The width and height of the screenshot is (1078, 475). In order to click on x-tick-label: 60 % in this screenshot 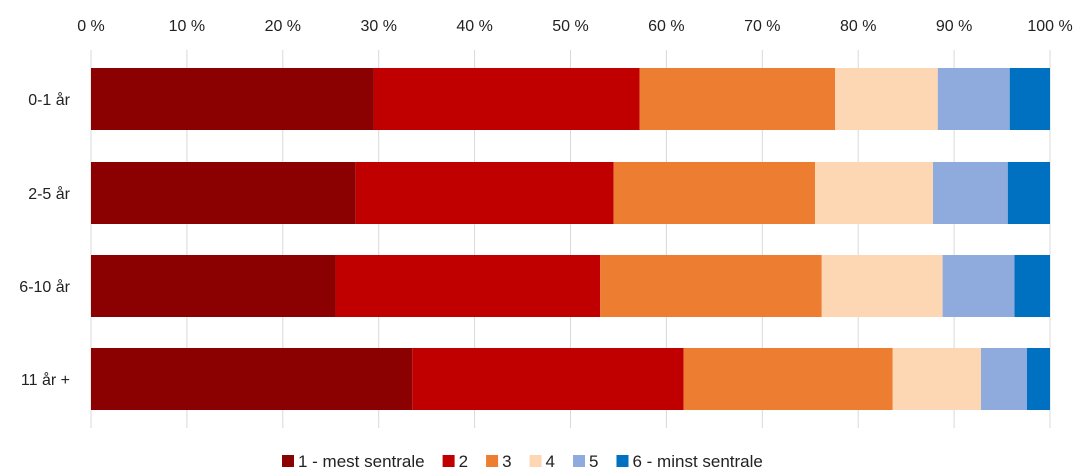, I will do `click(666, 26)`.